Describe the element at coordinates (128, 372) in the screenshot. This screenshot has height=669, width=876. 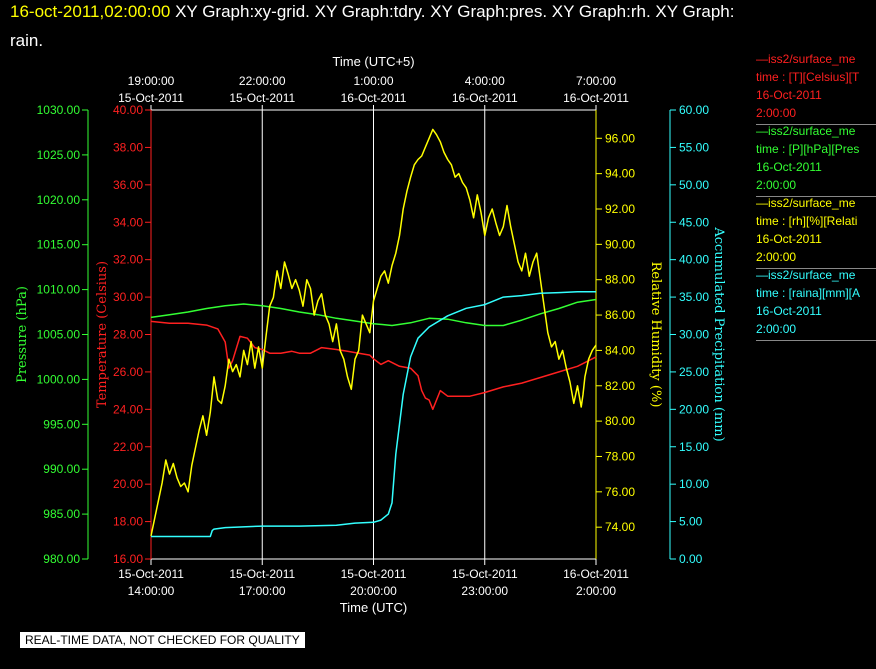
I see `temp-tick-label-5: 26.00` at that location.